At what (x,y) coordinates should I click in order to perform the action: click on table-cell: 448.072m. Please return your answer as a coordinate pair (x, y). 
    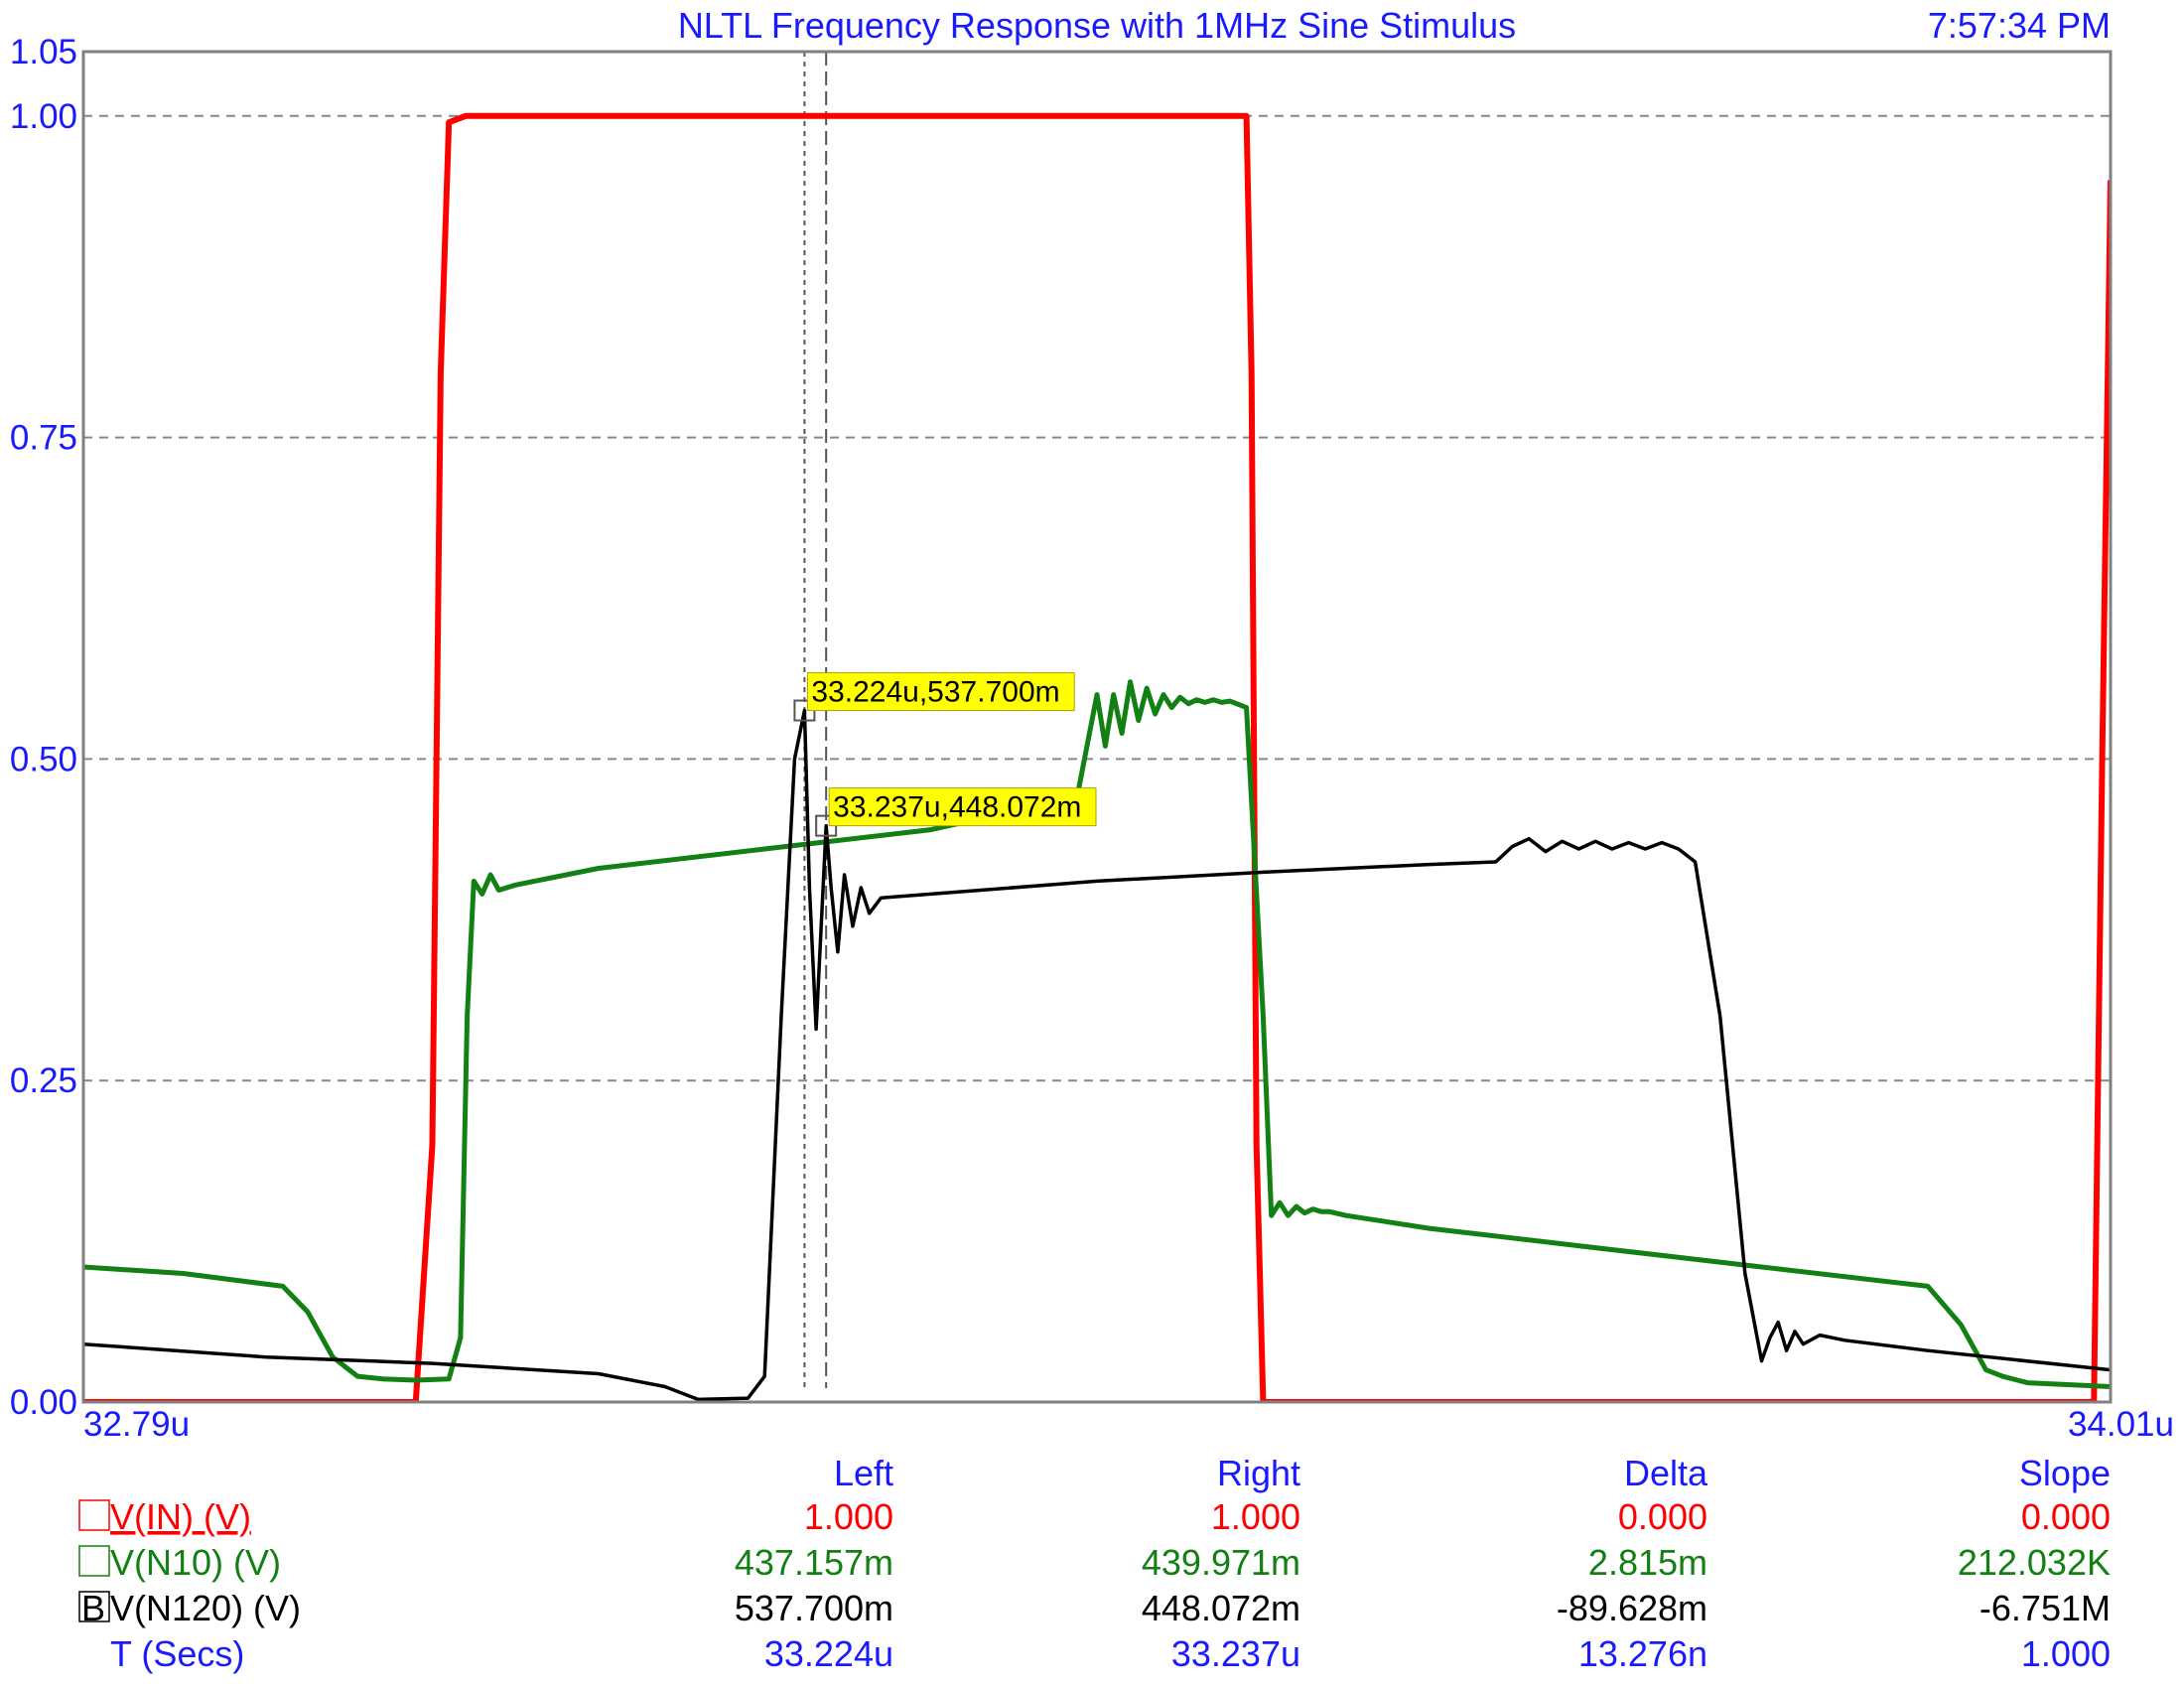
    Looking at the image, I should click on (1221, 1608).